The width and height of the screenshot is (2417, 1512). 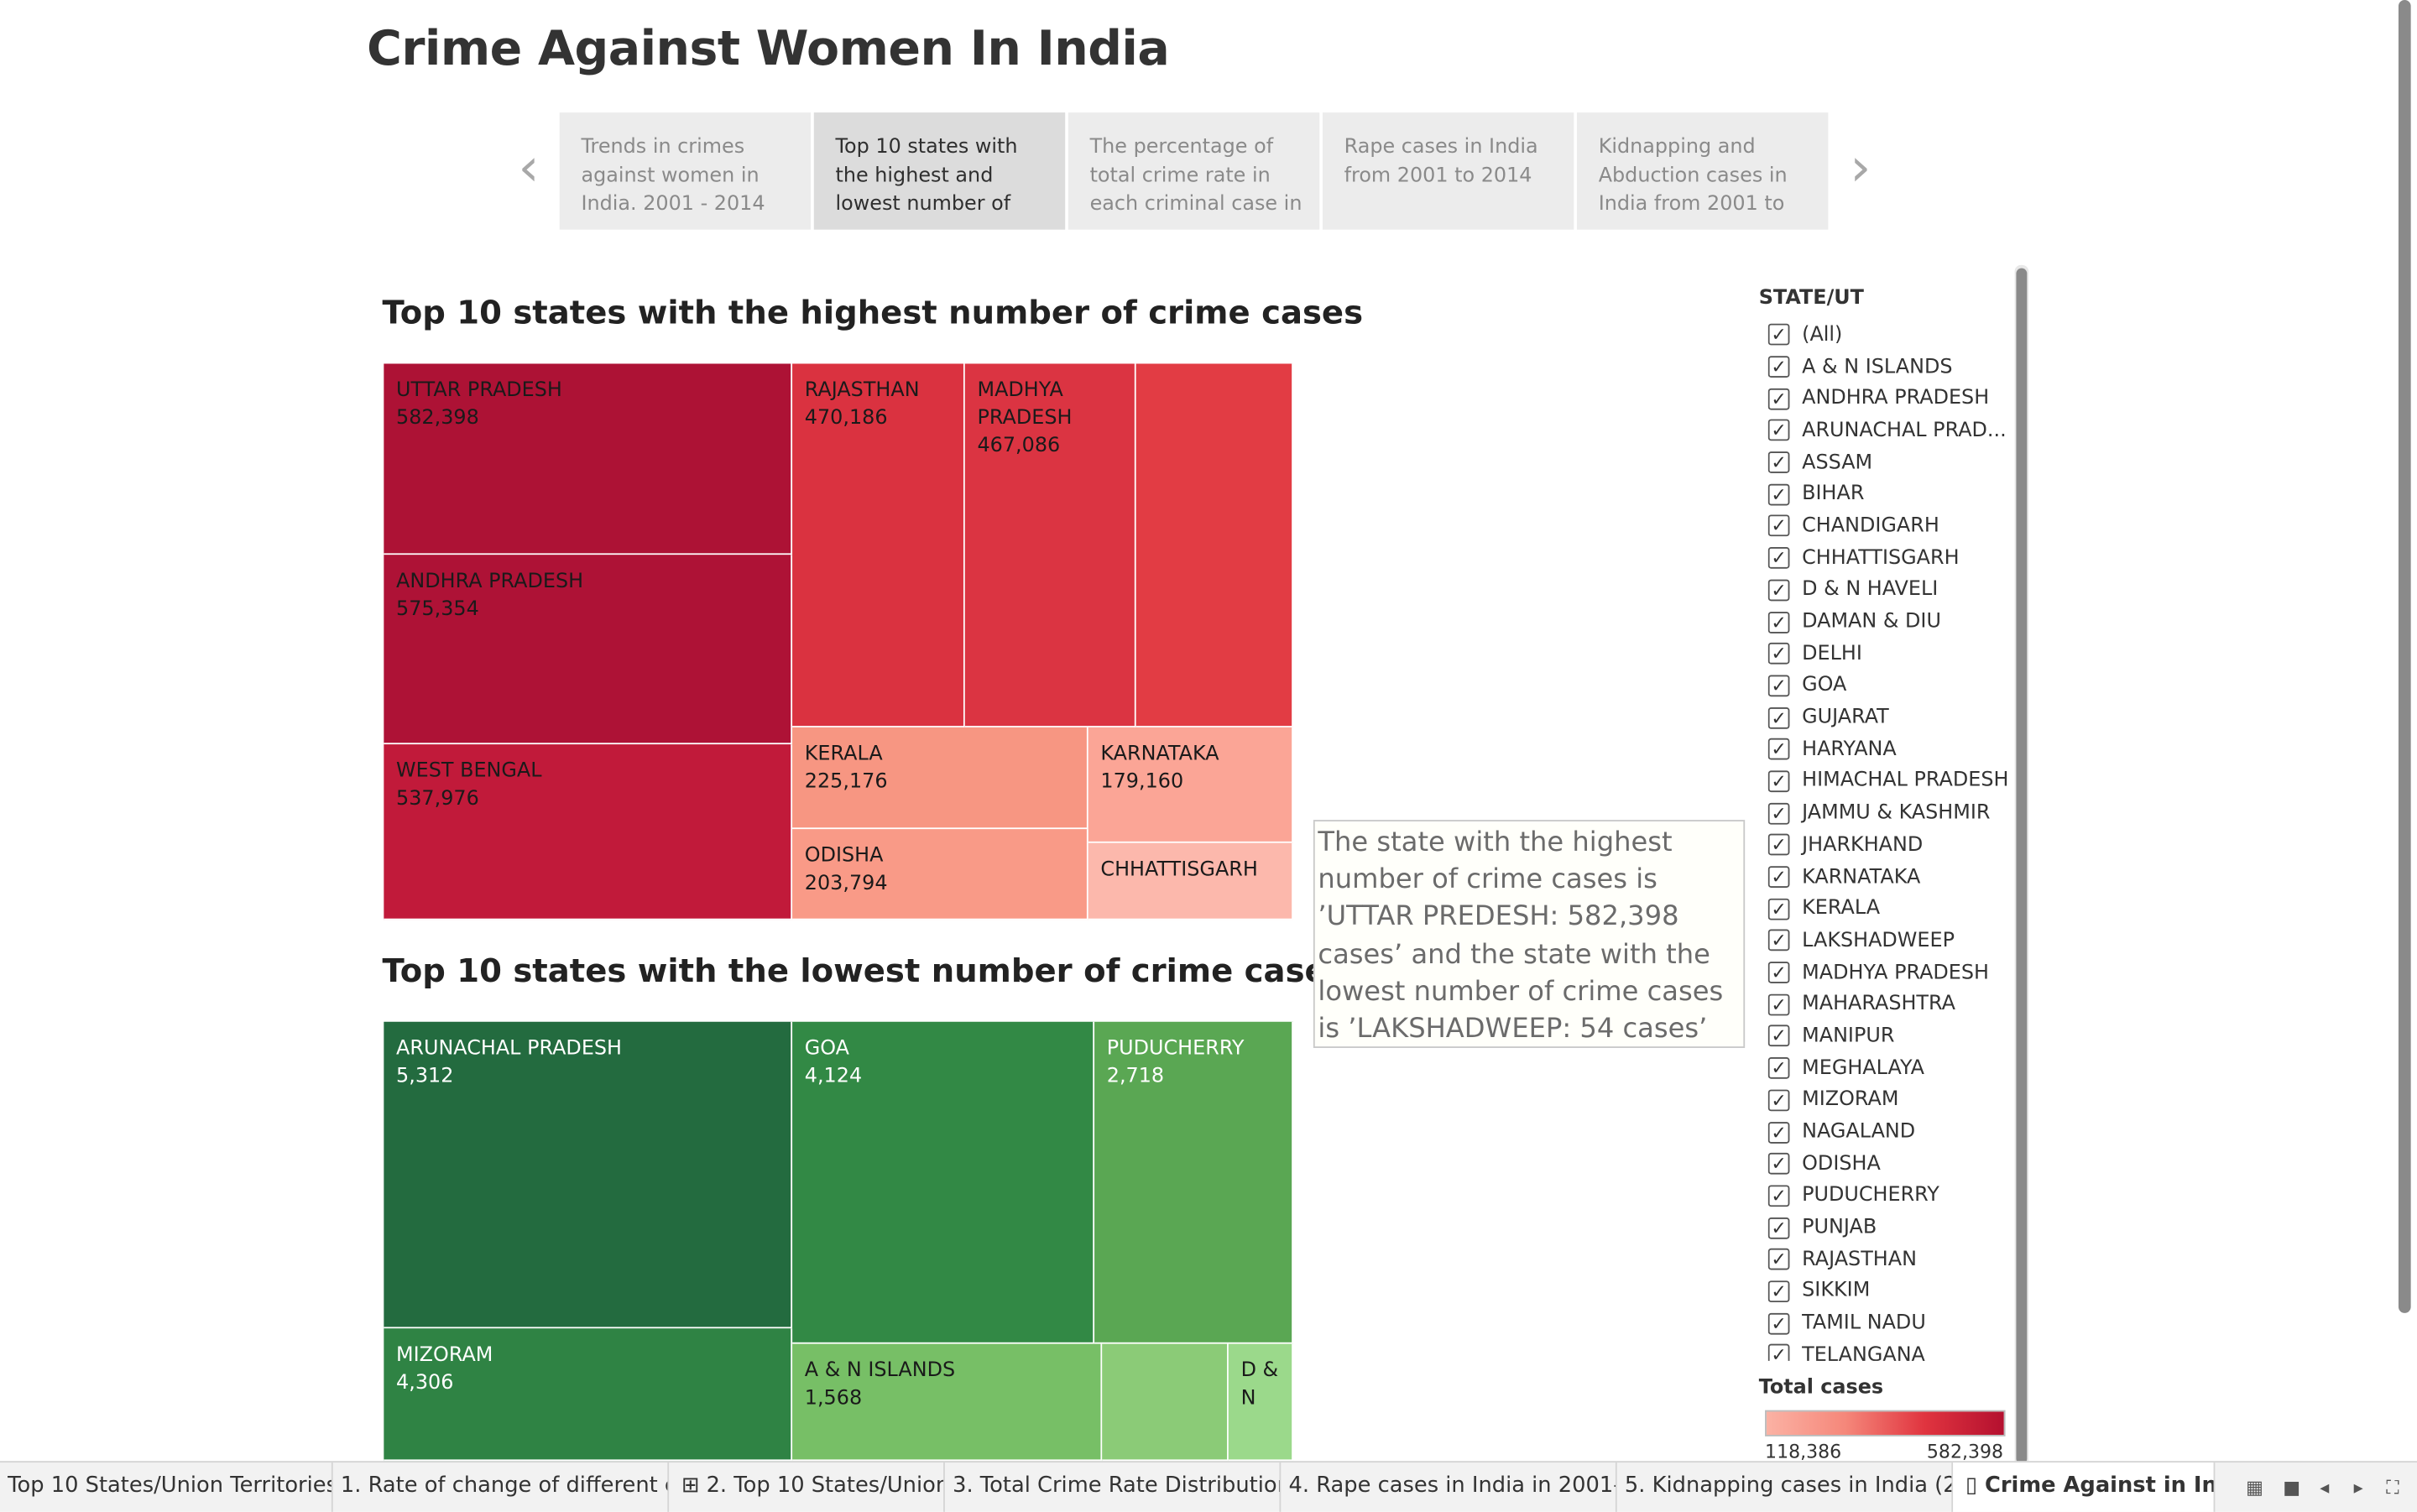 I want to click on tile-mizoram: MIZORAM 4,306, so click(x=588, y=1395).